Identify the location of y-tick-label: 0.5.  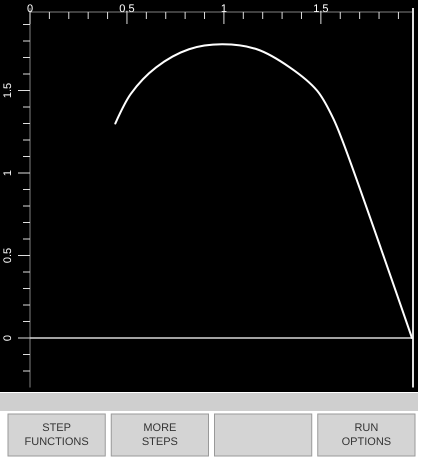
(8, 256).